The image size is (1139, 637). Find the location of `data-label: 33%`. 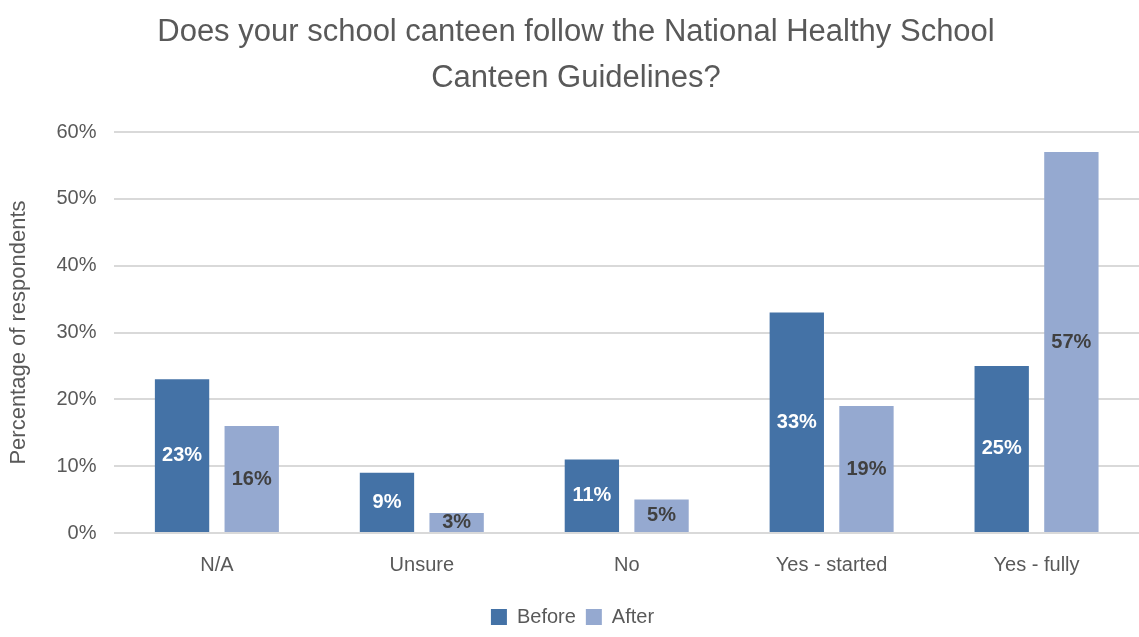

data-label: 33% is located at coordinates (797, 420).